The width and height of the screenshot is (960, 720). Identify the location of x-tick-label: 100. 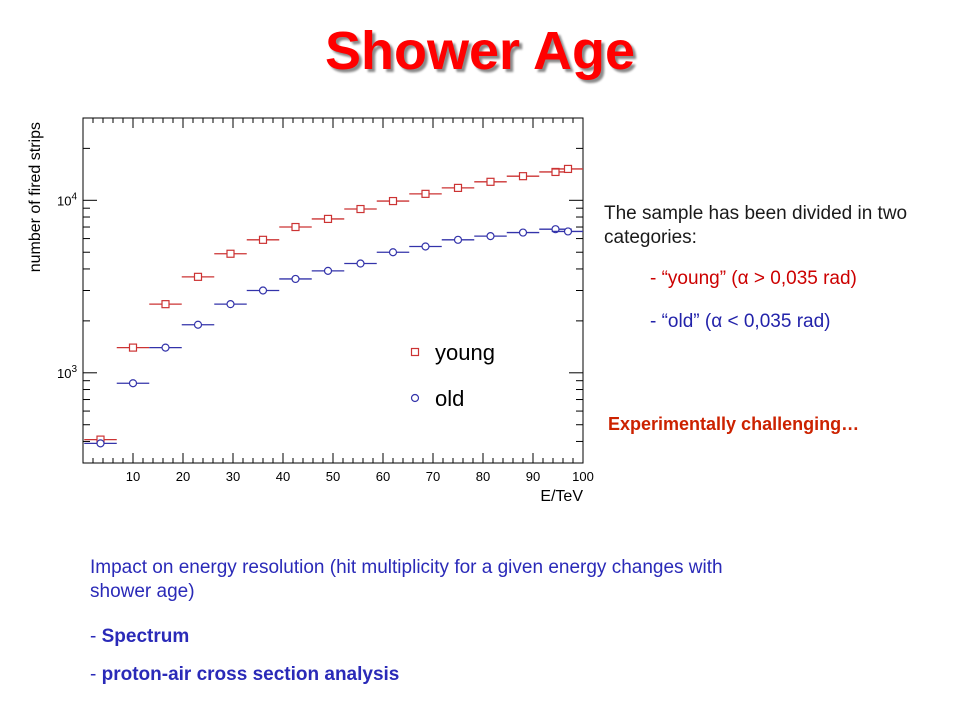
(583, 476).